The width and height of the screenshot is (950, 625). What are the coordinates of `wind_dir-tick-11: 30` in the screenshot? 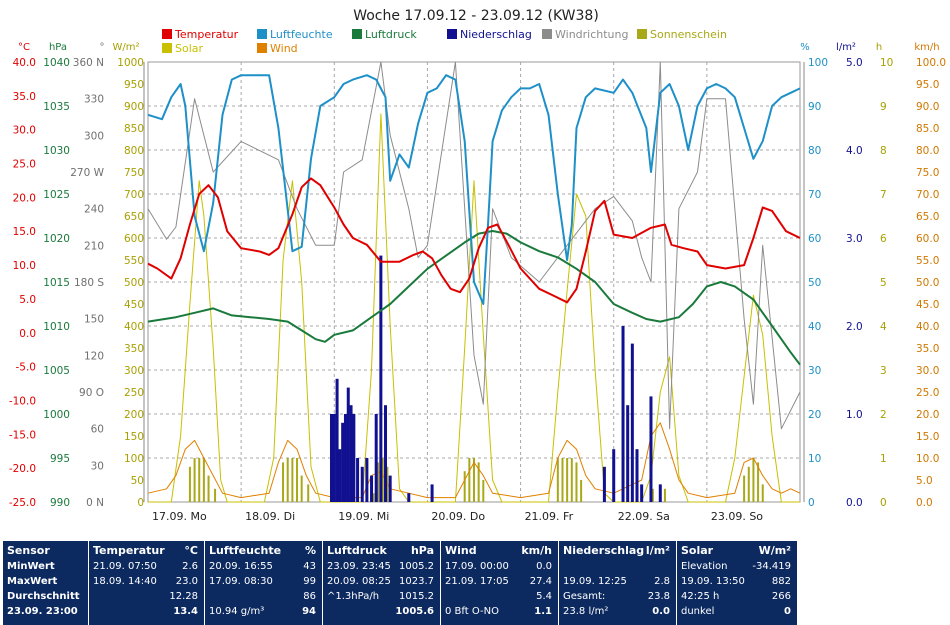 It's located at (97, 466).